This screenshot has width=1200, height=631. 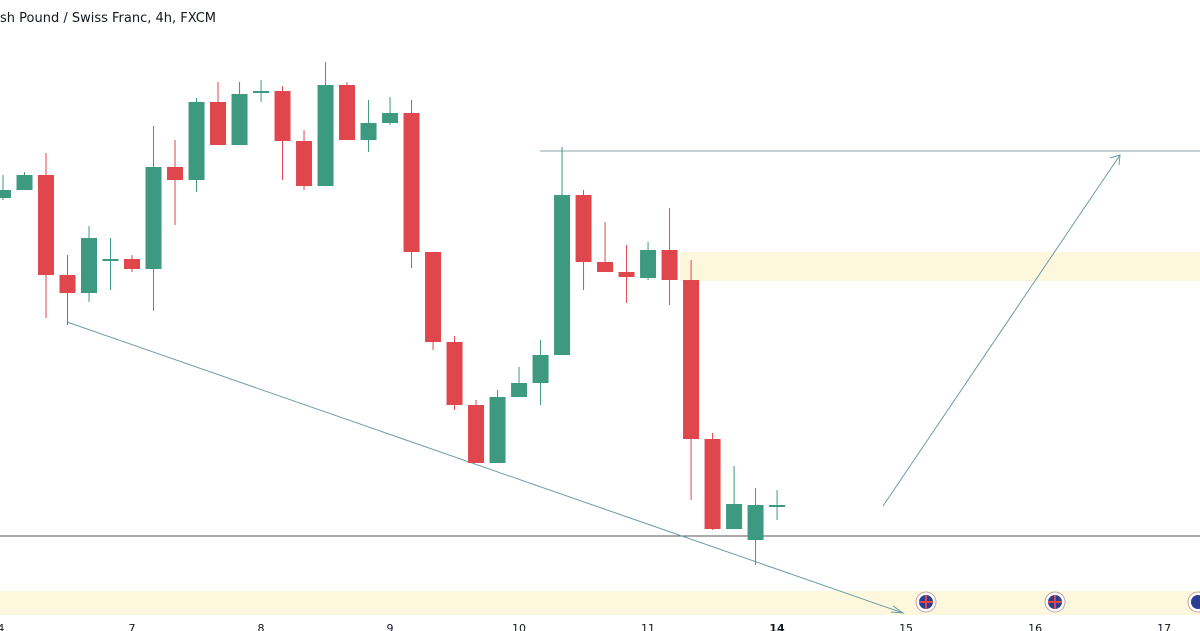 I want to click on x-tick-label: 10, so click(x=519, y=626).